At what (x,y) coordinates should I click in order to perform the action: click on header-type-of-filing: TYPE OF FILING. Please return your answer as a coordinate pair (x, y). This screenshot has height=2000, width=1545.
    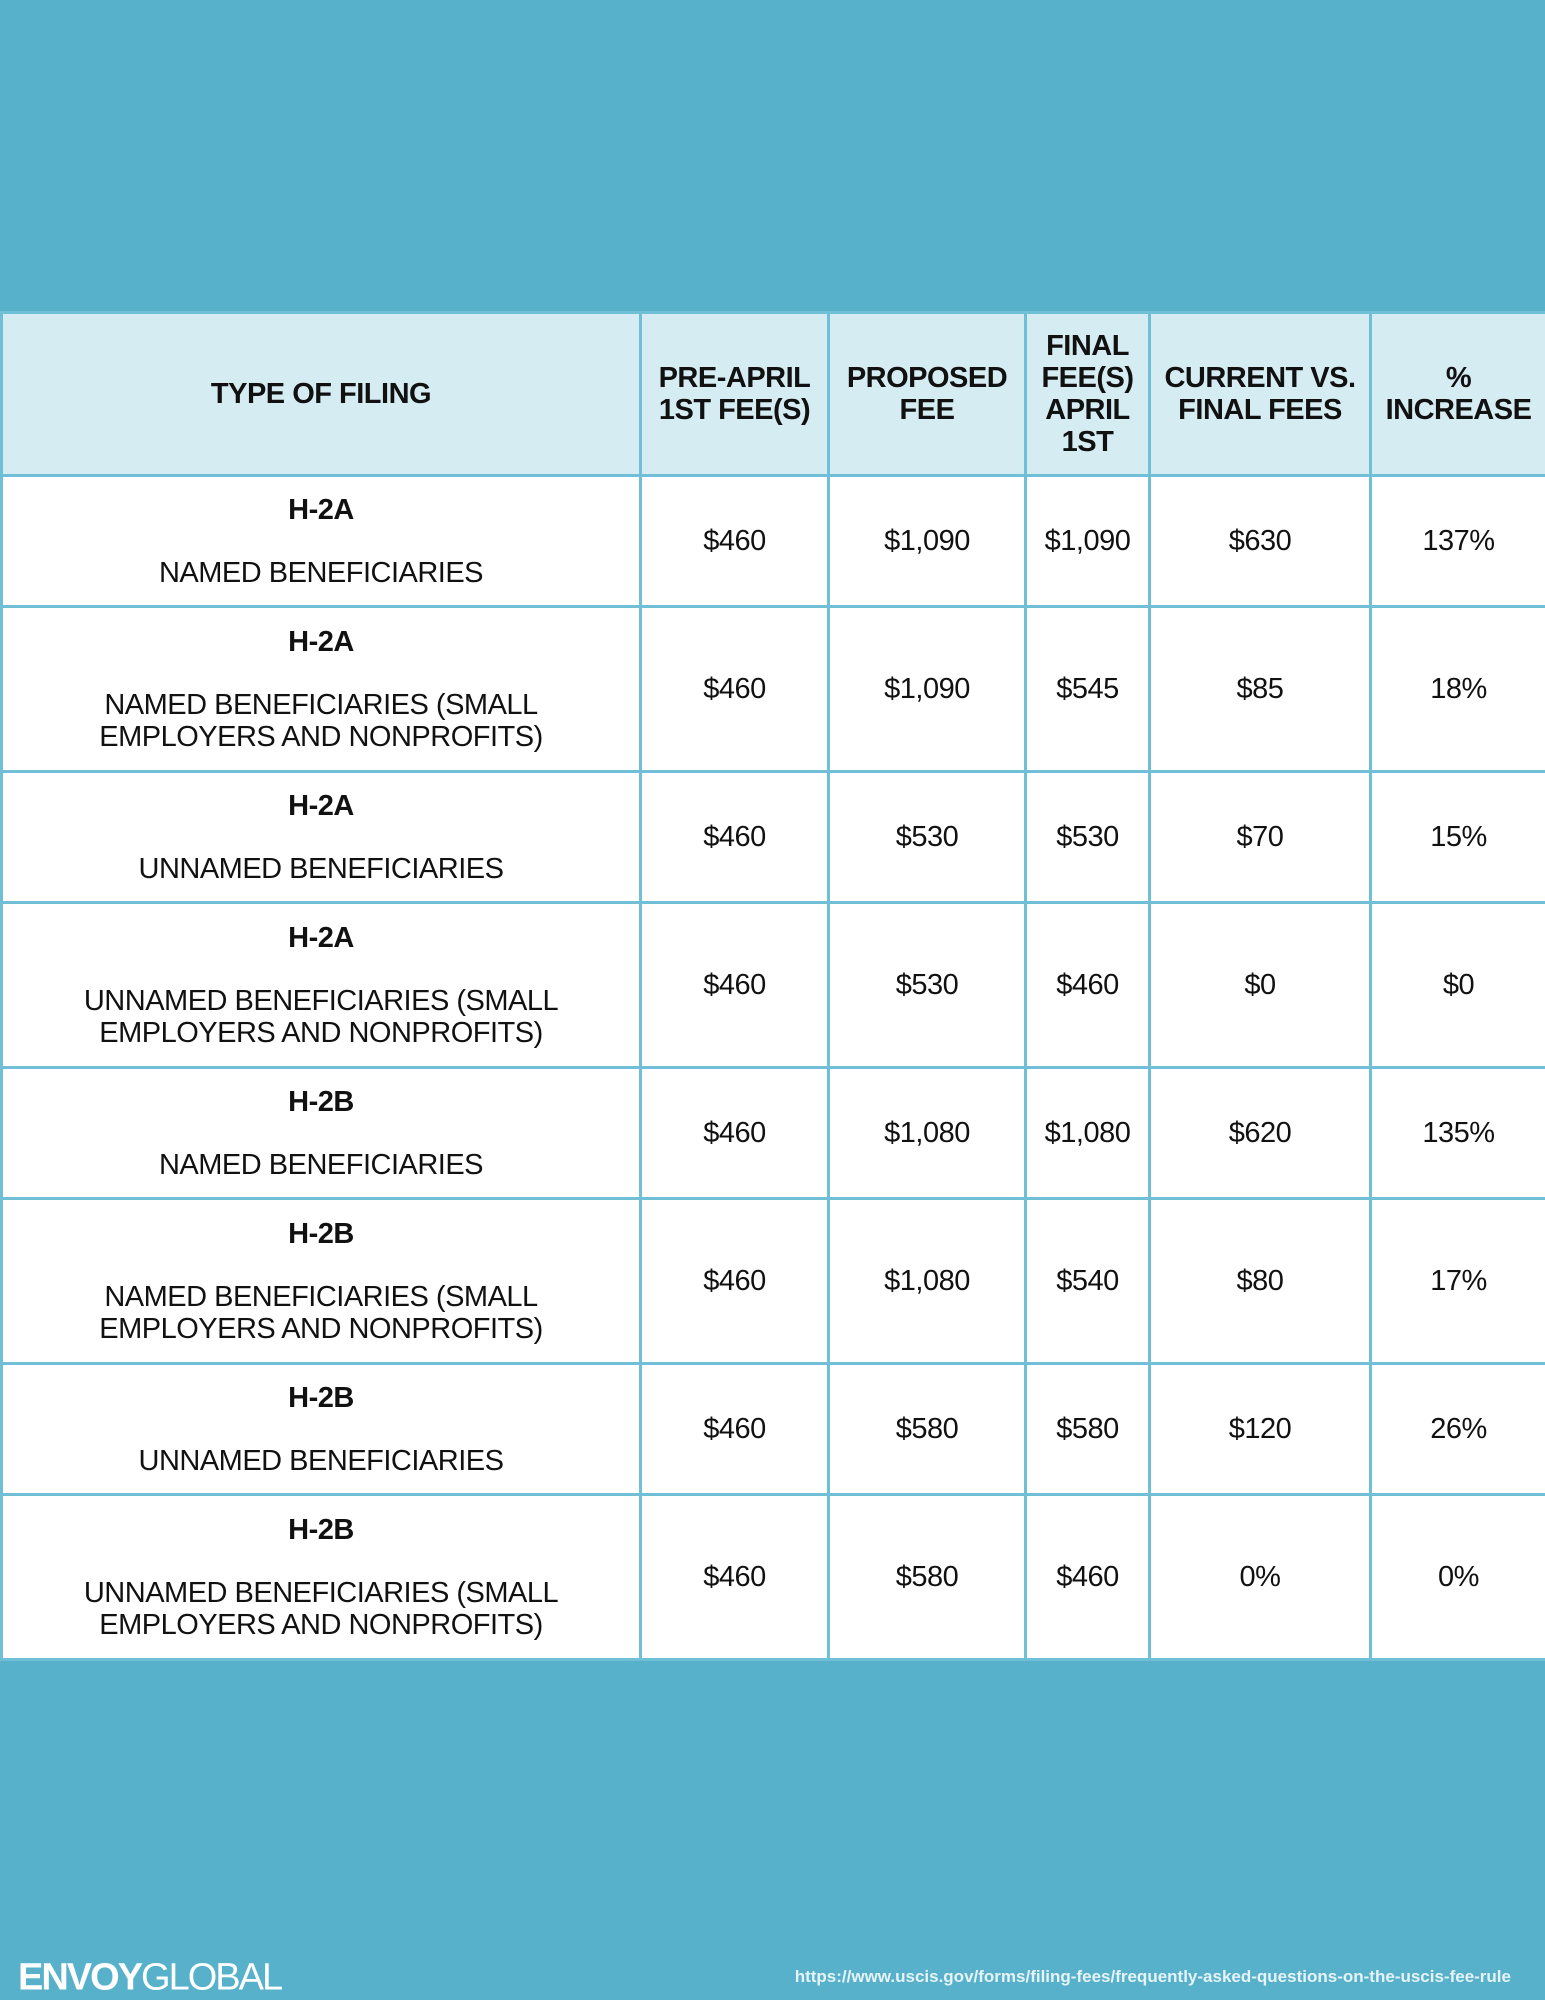
    Looking at the image, I should click on (321, 394).